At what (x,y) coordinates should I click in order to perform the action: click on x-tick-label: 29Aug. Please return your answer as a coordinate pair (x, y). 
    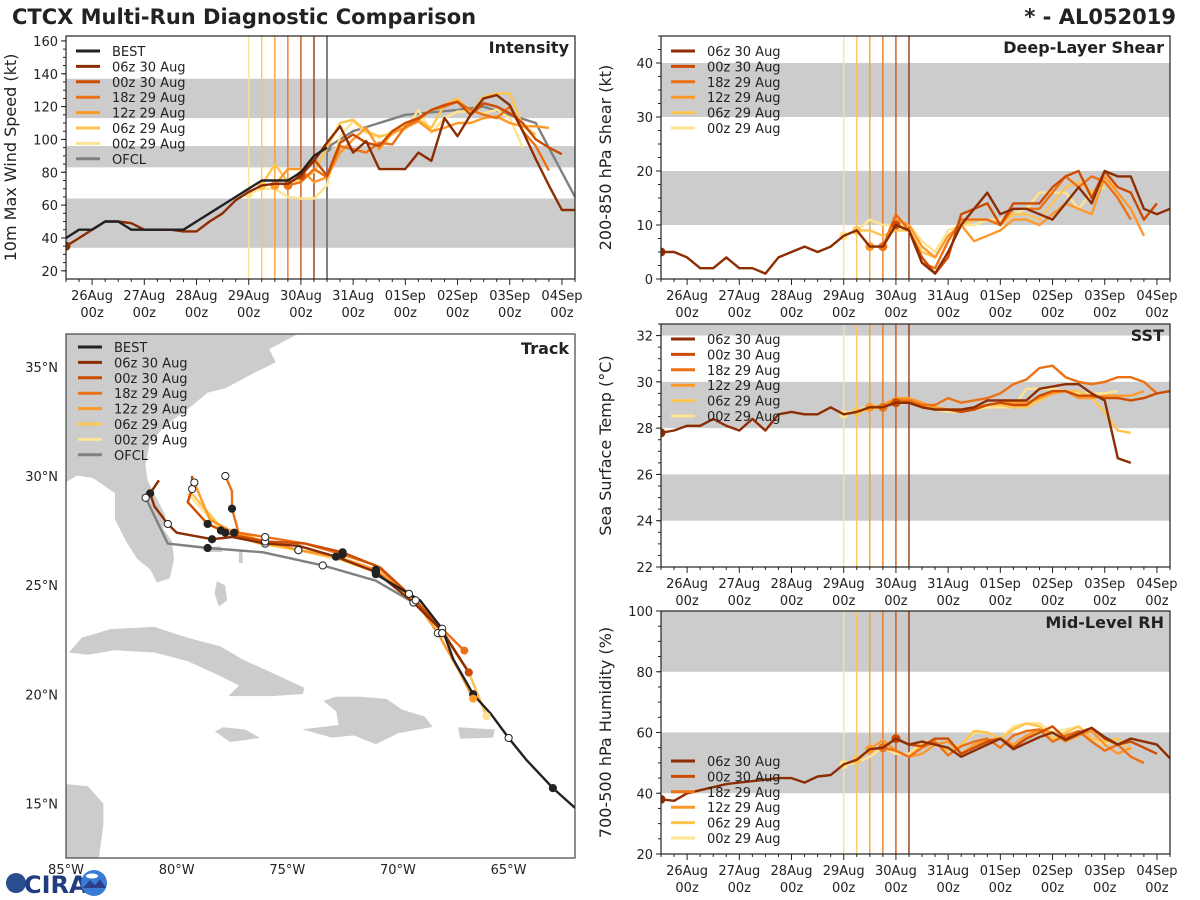
    Looking at the image, I should click on (844, 871).